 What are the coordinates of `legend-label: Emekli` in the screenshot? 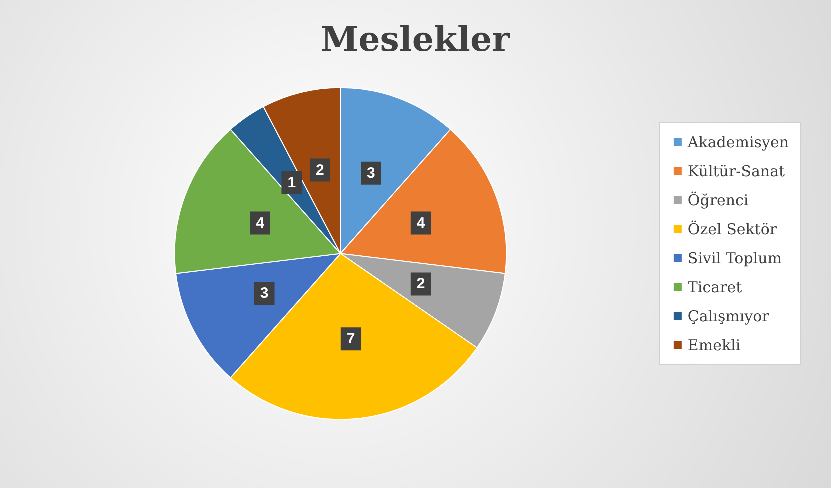 It's located at (714, 345).